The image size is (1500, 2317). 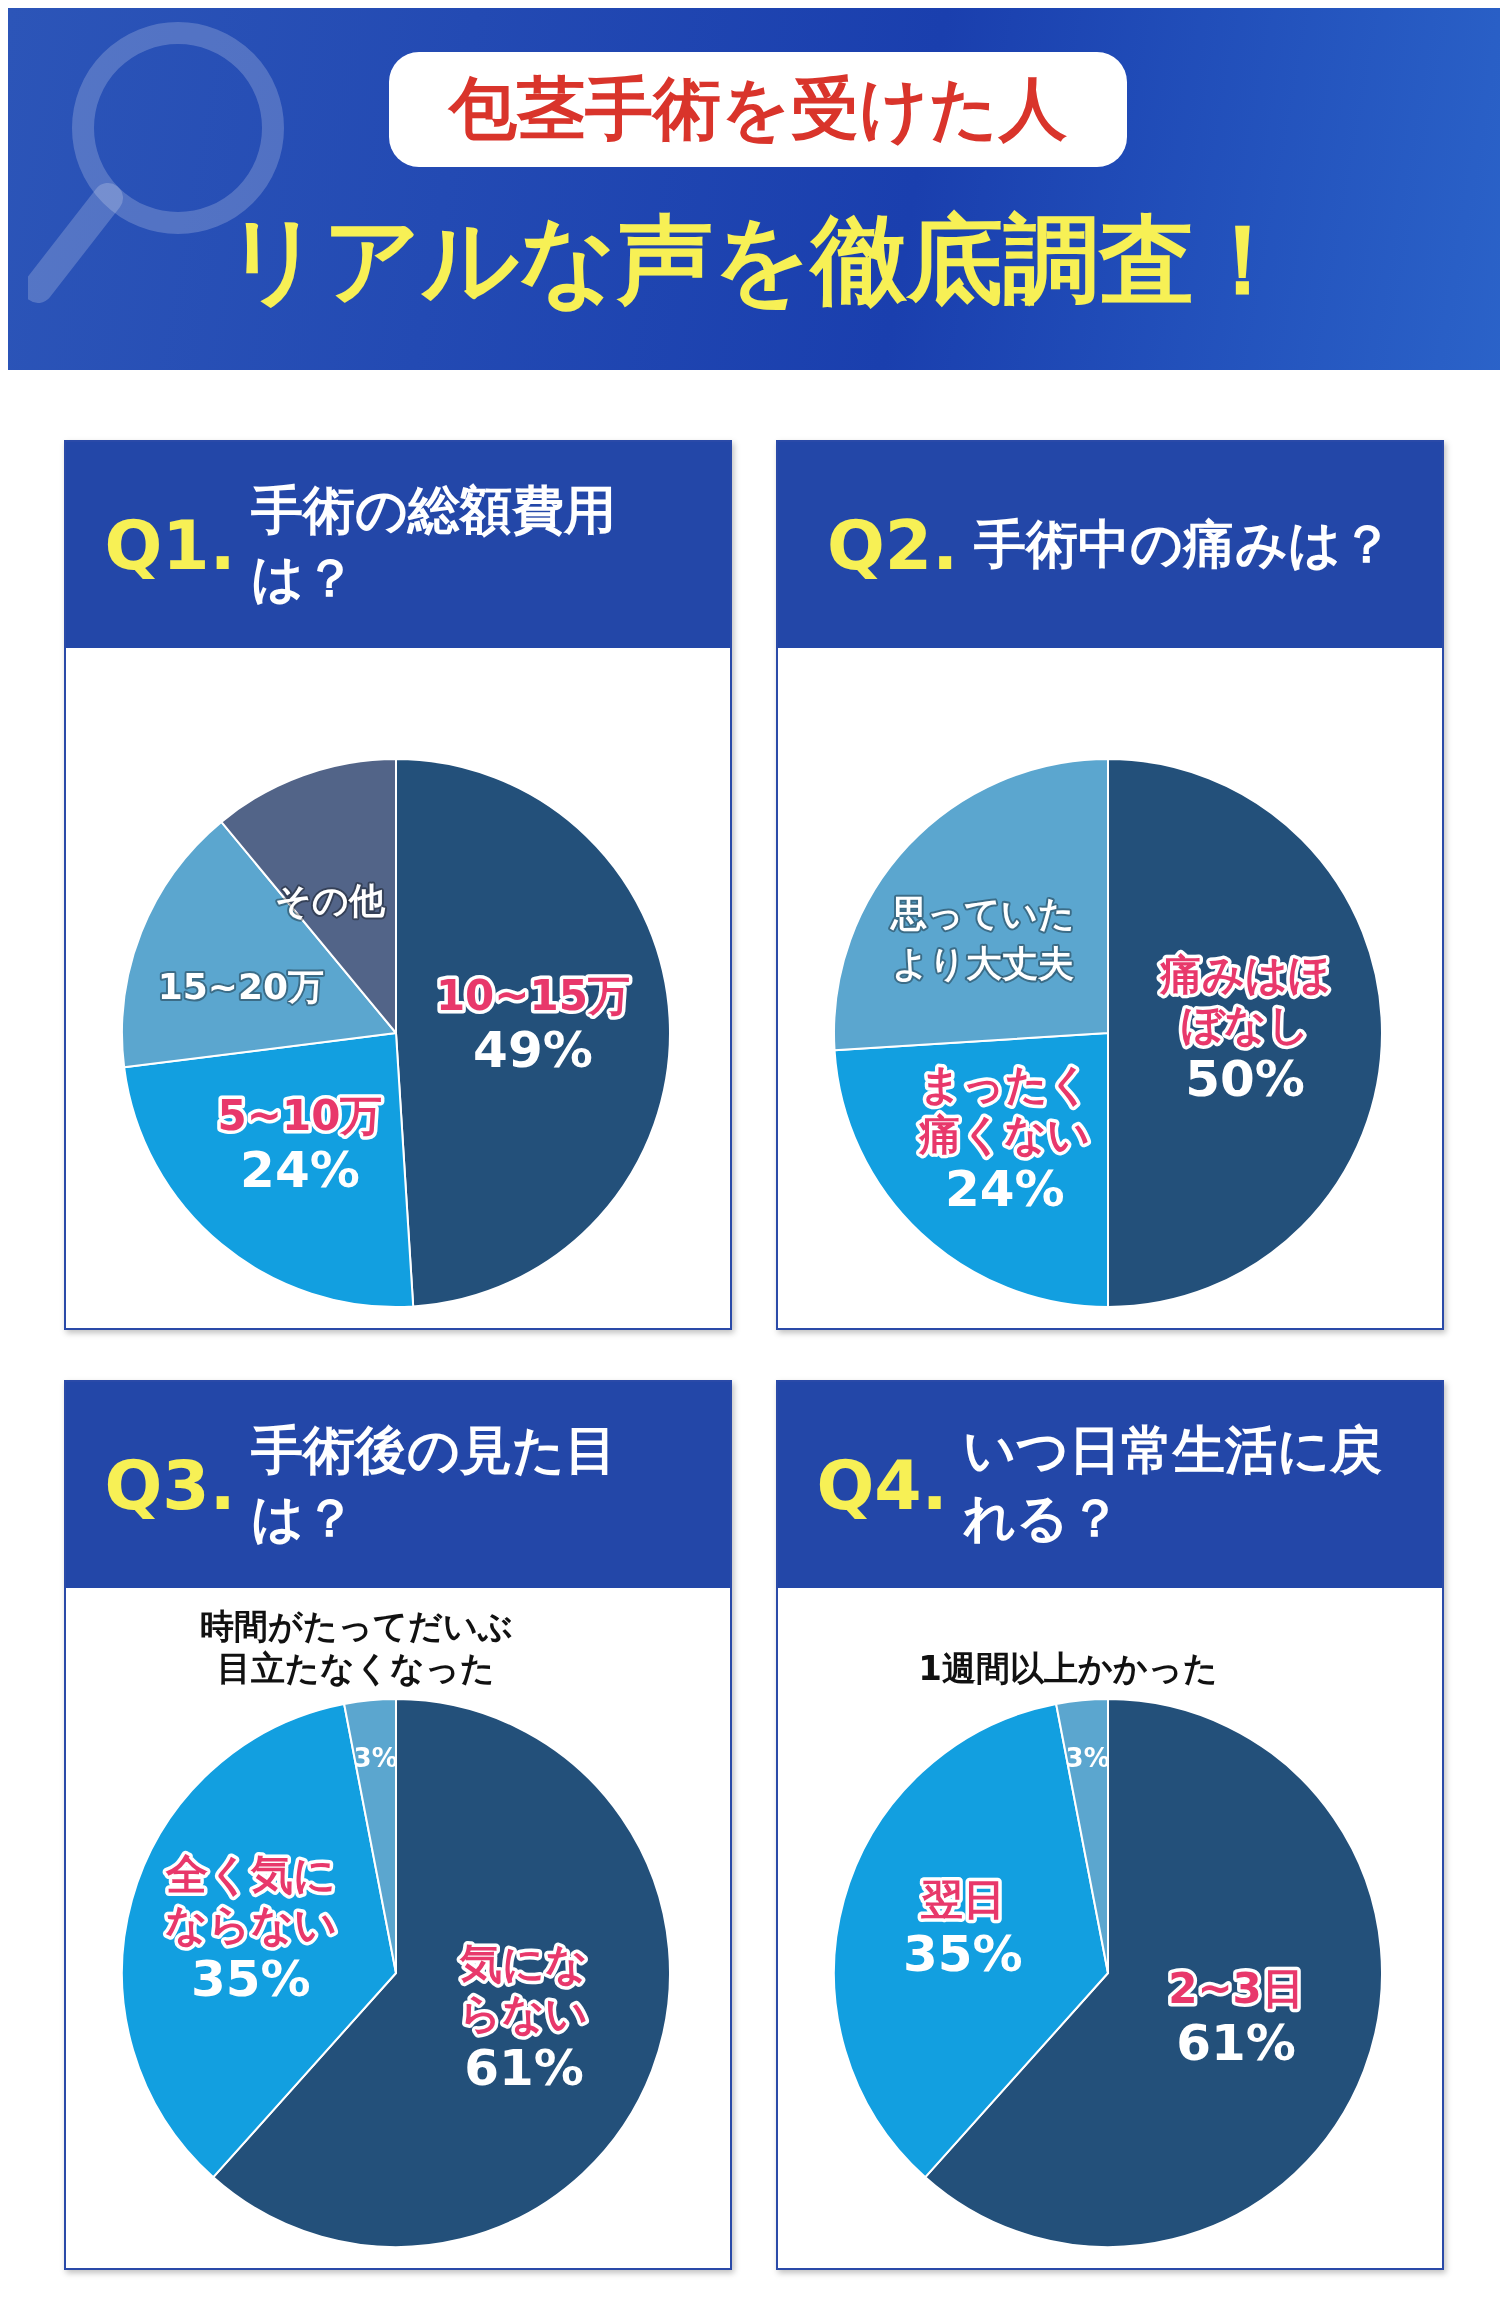 I want to click on slice-label: 思っていたより大丈夫, so click(x=982, y=939).